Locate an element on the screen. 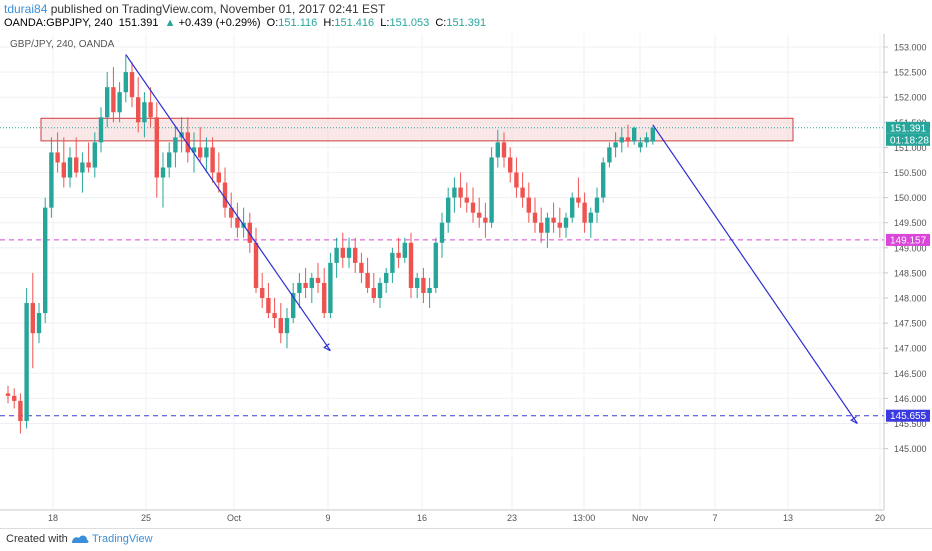  y-tick-label: 151.000 is located at coordinates (910, 148).